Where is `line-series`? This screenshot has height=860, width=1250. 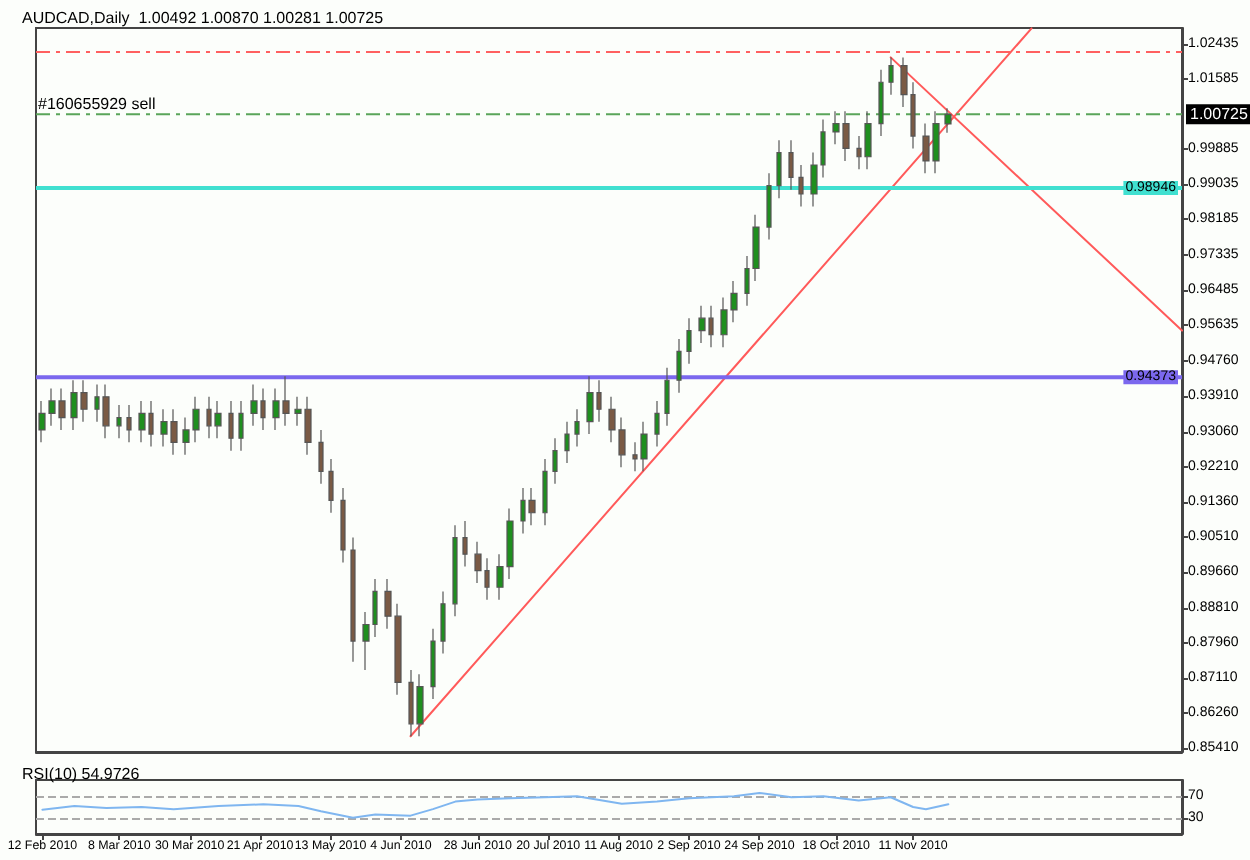 line-series is located at coordinates (495, 805).